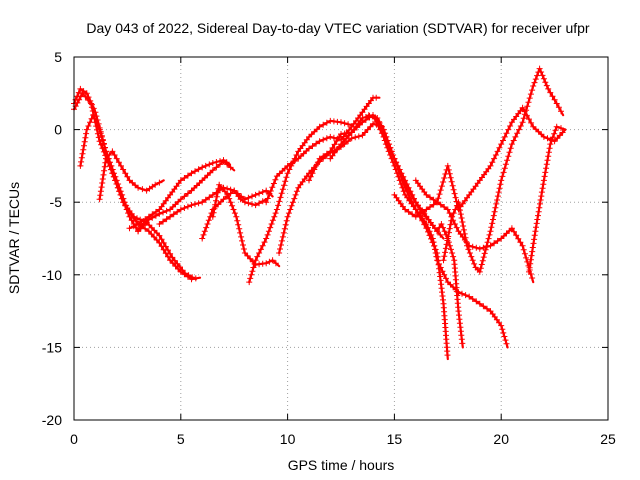  What do you see at coordinates (74, 439) in the screenshot?
I see `x-tick-label: 0` at bounding box center [74, 439].